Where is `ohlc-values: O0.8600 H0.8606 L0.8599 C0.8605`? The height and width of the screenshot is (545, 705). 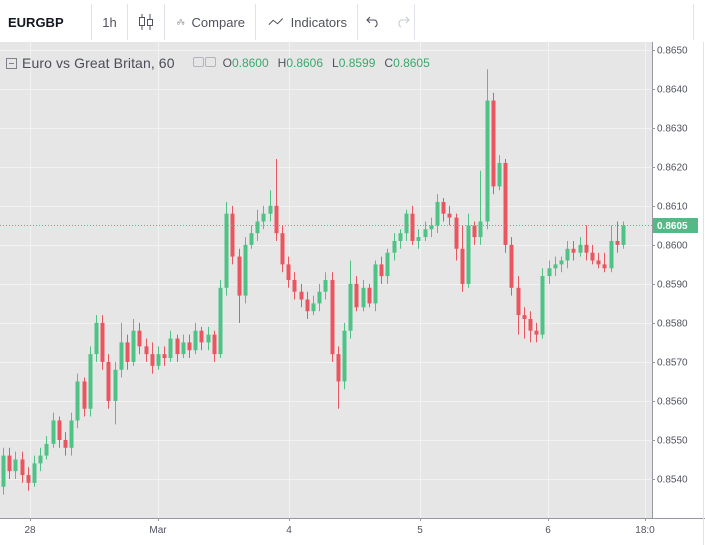
ohlc-values: O0.8600 H0.8606 L0.8599 C0.8605 is located at coordinates (326, 63).